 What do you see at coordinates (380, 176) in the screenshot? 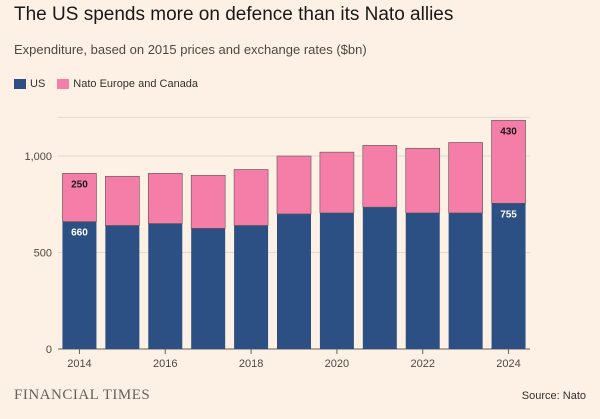
I see `bar-allies-2021` at bounding box center [380, 176].